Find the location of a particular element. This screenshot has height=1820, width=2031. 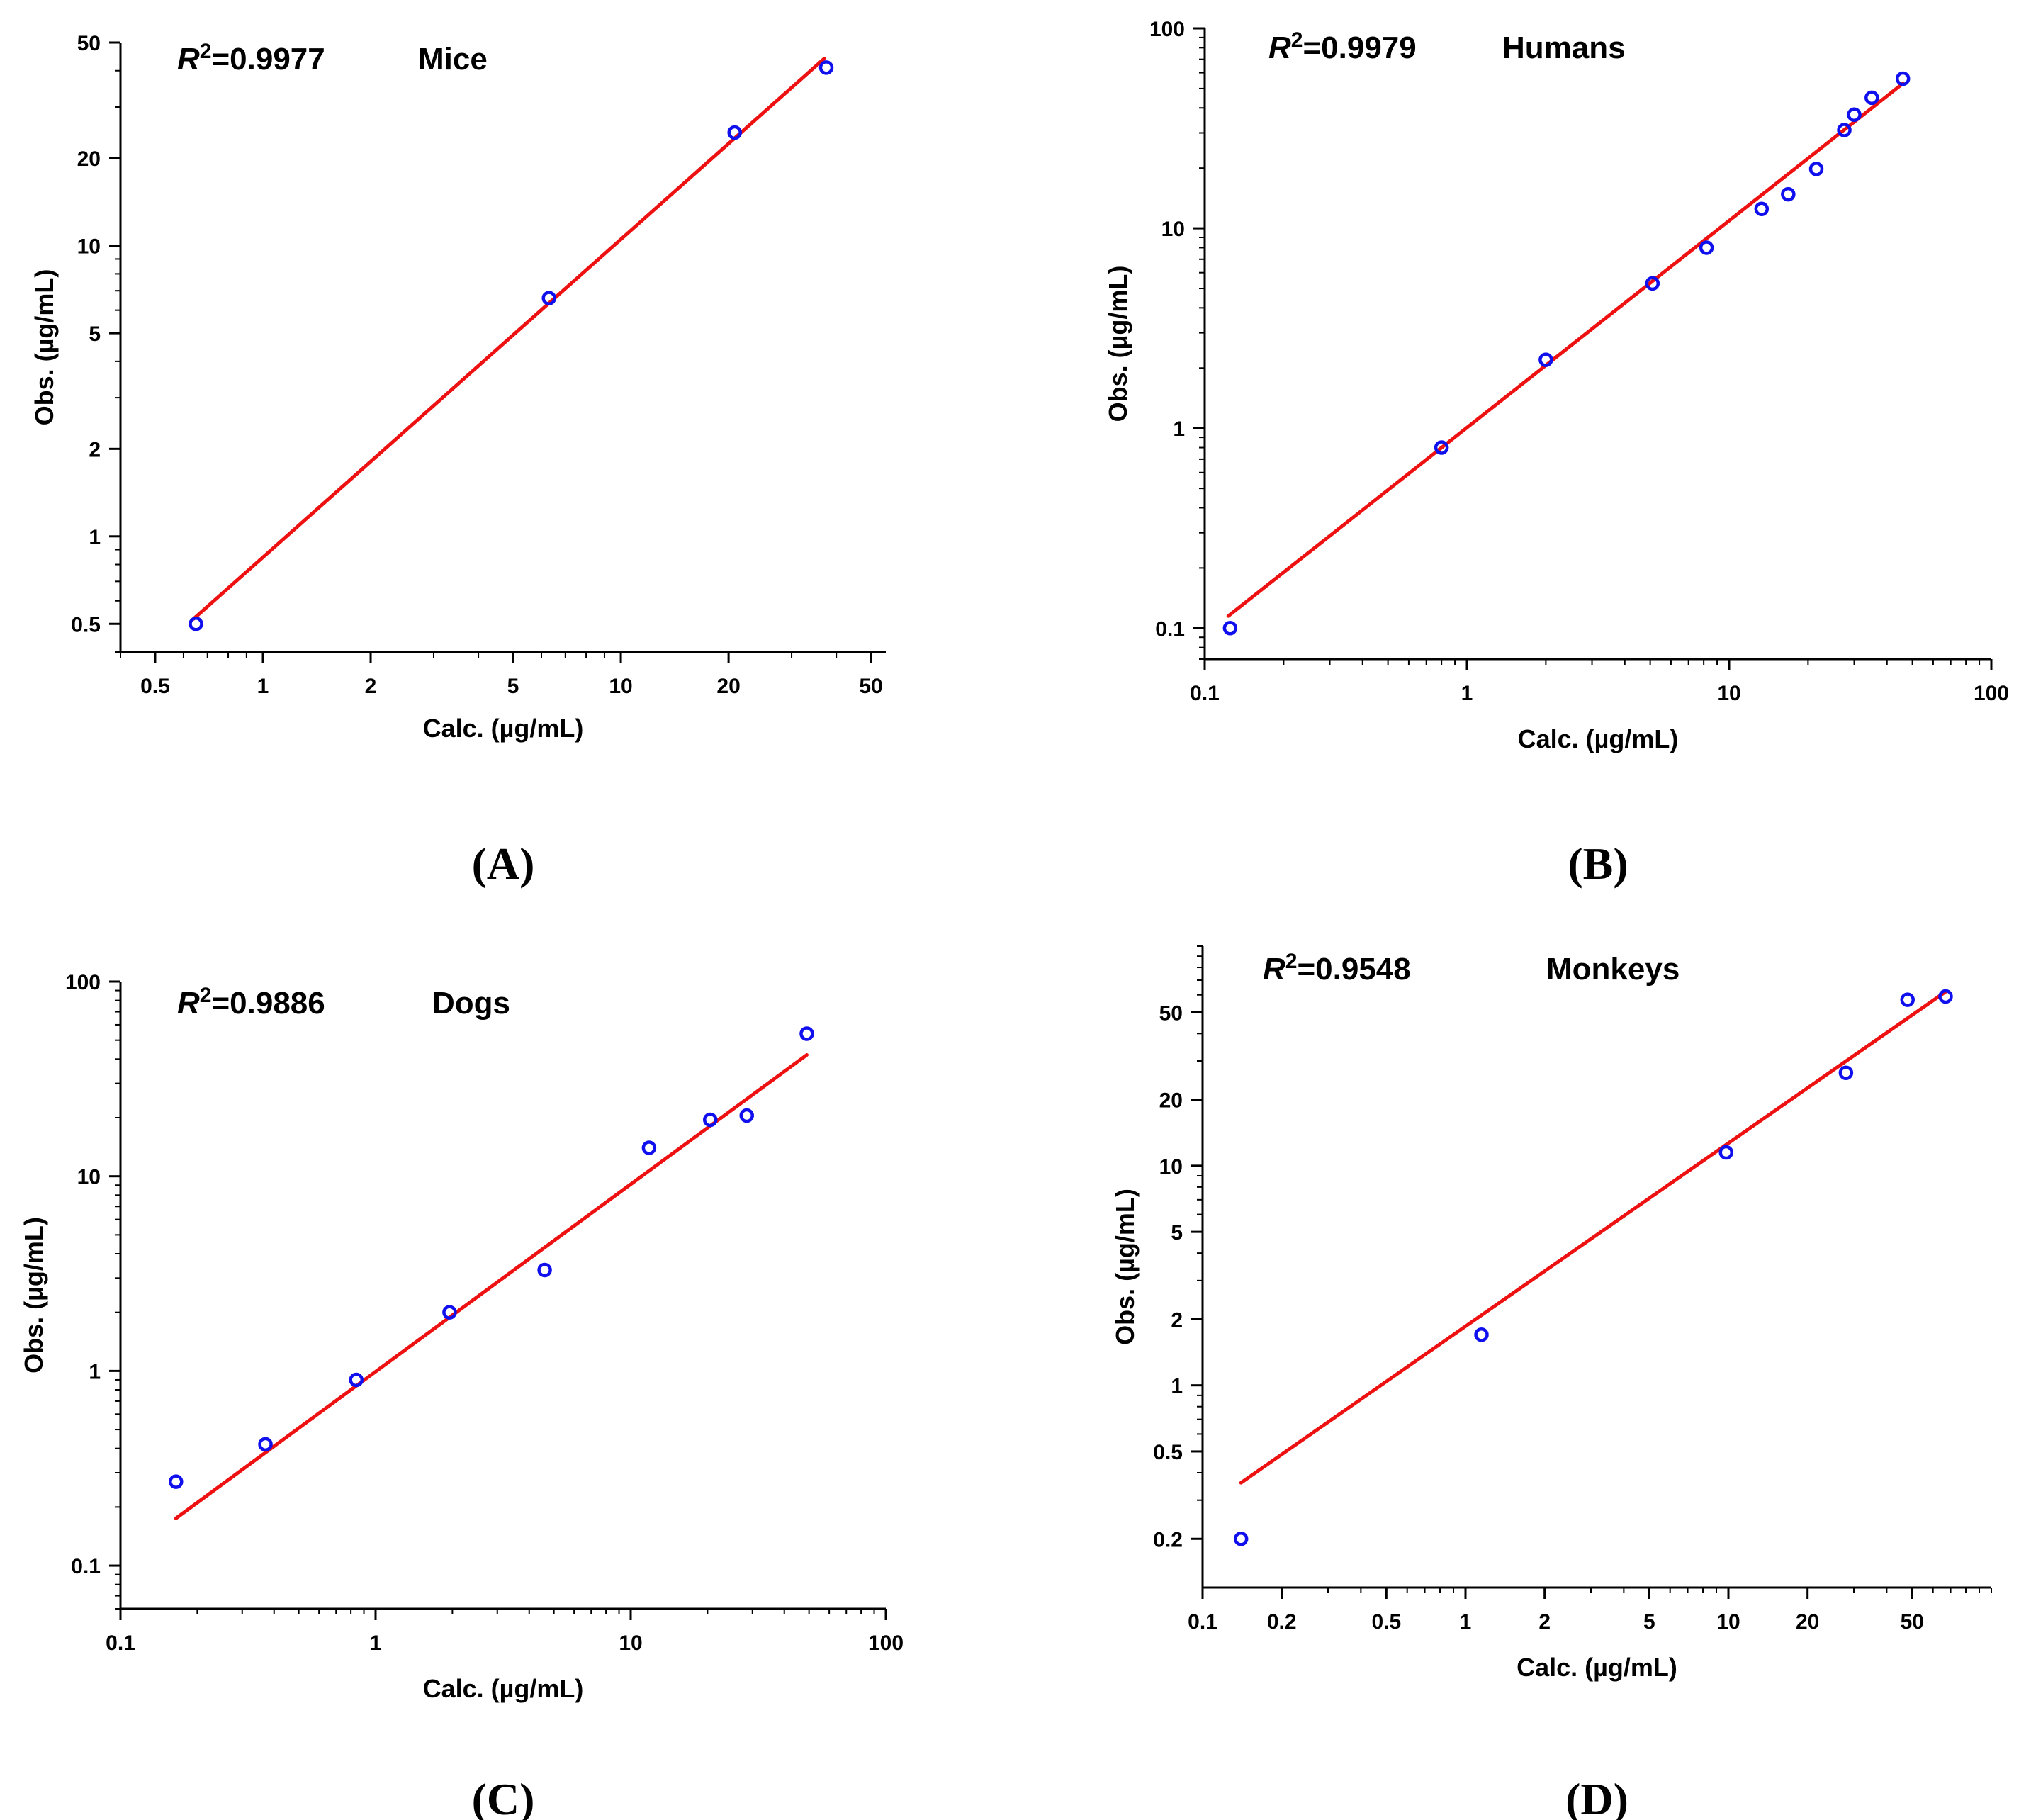

y-tick-label: 0.2 is located at coordinates (1168, 1539).